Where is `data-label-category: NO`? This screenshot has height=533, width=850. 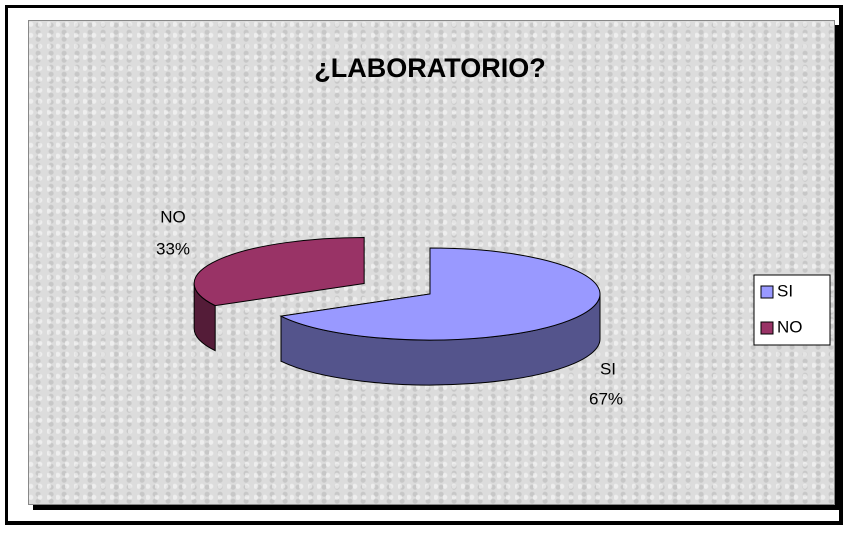 data-label-category: NO is located at coordinates (173, 216).